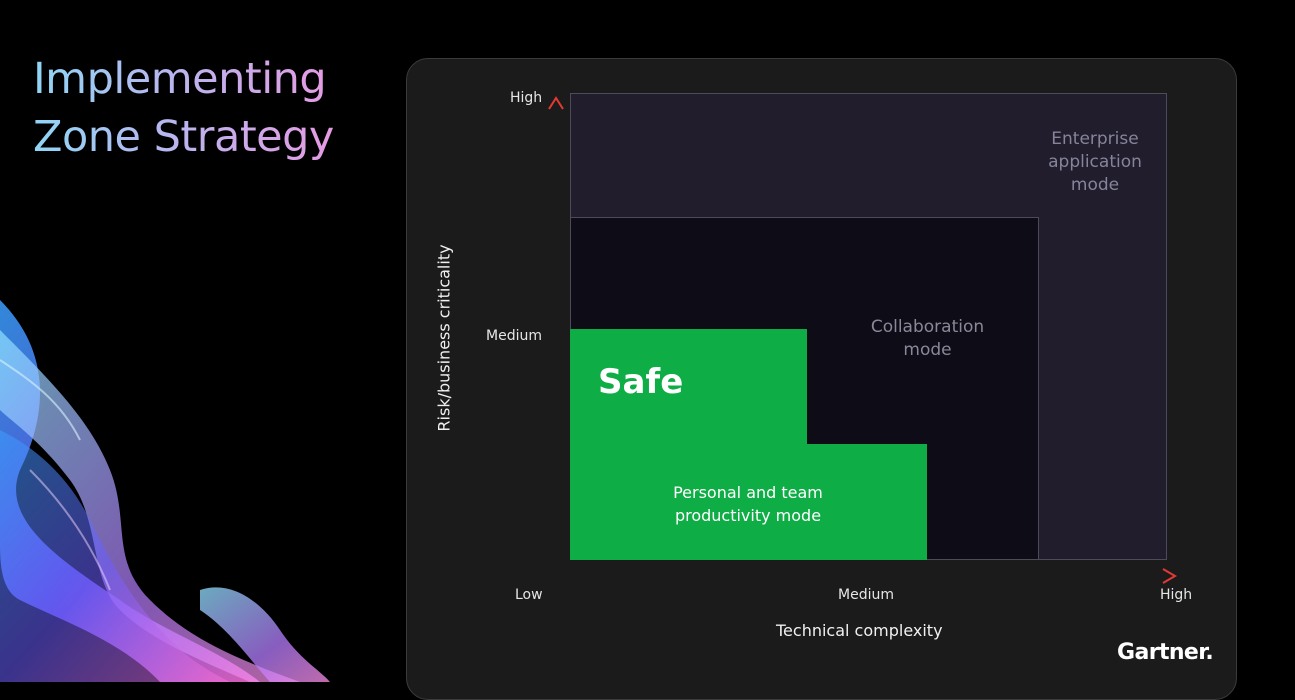 This screenshot has width=1295, height=700. I want to click on personal-label-line: Personal and team, so click(748, 492).